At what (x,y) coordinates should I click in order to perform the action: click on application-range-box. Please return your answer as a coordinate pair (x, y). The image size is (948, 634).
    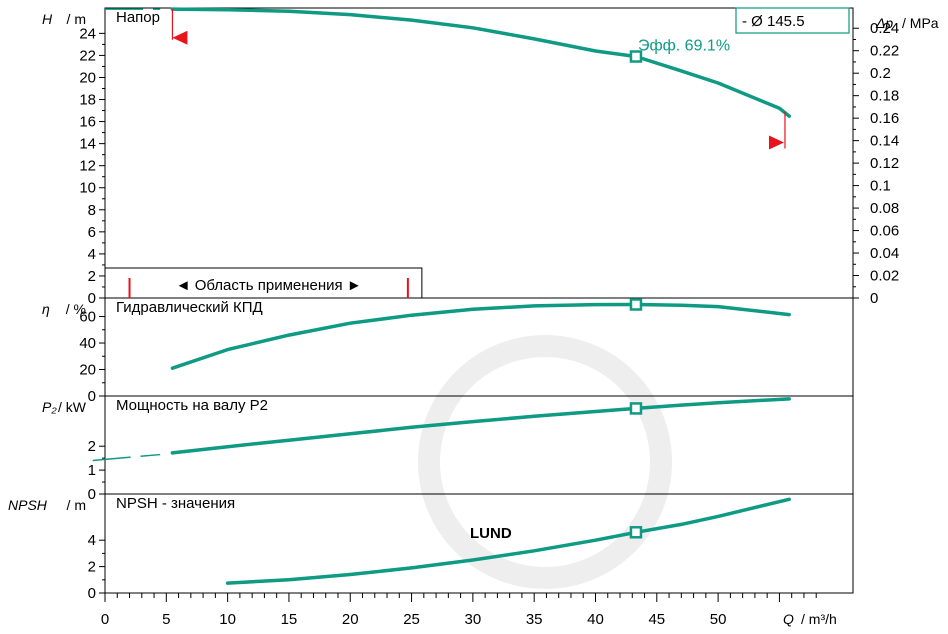
    Looking at the image, I should click on (263, 283).